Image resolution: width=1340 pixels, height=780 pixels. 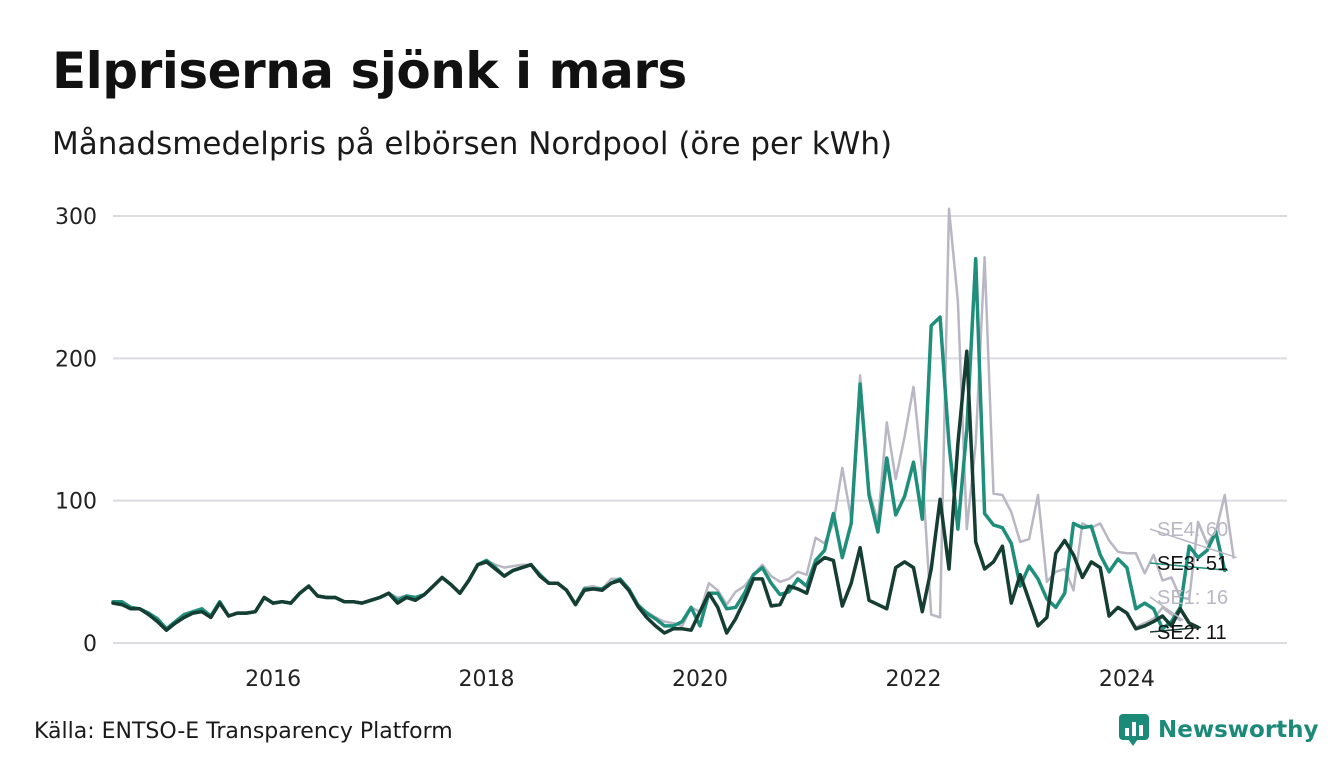 I want to click on x-axis-tick-labels: 2016 2018 2020 2022 2024, so click(x=700, y=679).